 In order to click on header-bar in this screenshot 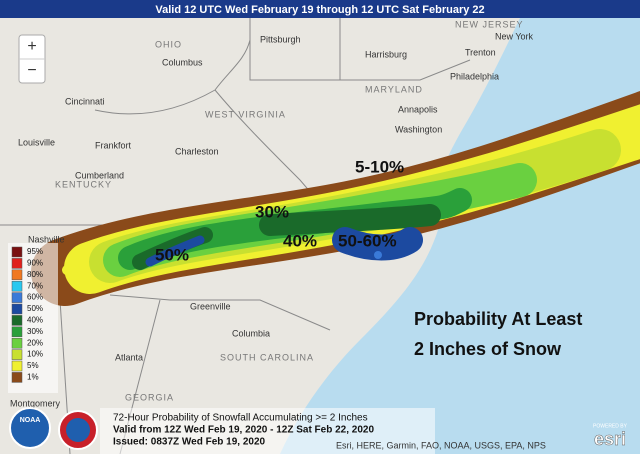, I will do `click(320, 9)`.